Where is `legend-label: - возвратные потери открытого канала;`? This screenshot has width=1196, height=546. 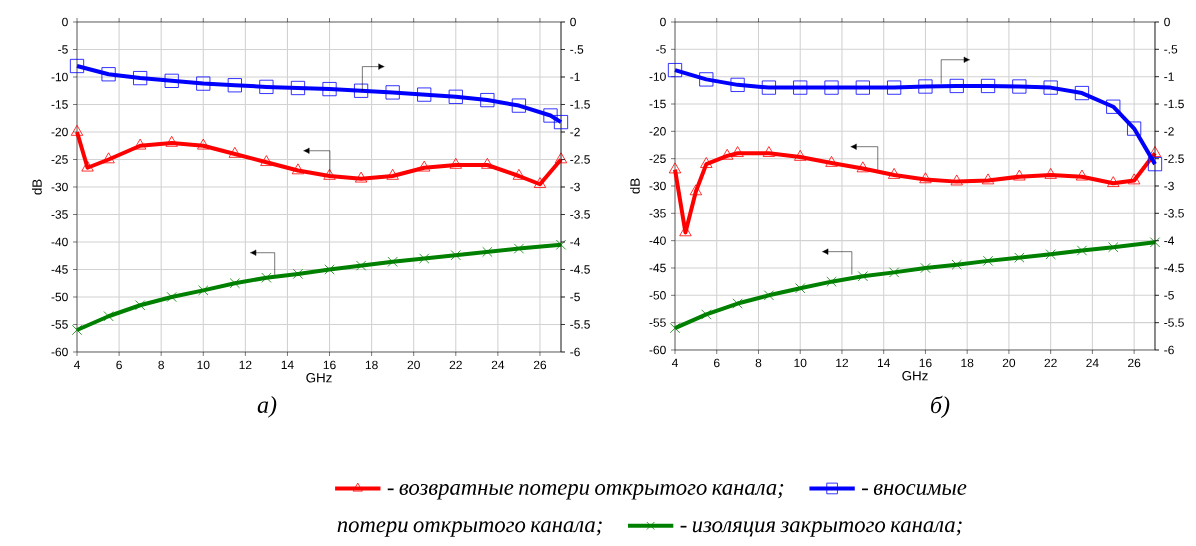 legend-label: - возвратные потери открытого канала; is located at coordinates (585, 491).